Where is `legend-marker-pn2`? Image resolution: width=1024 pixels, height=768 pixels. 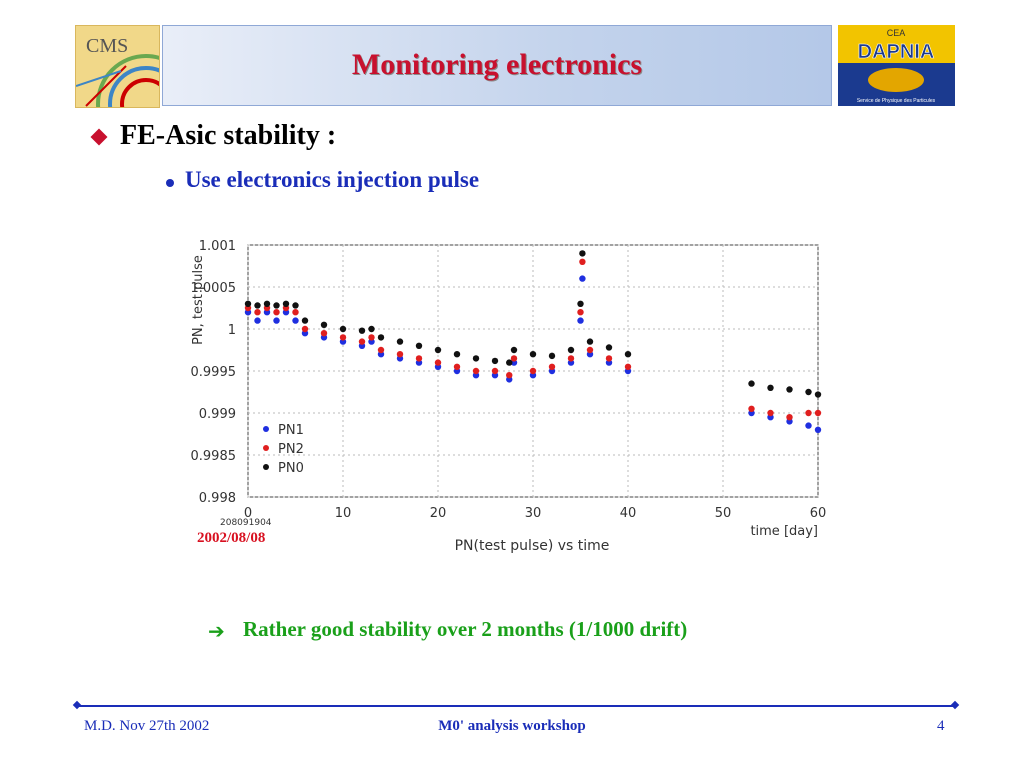
legend-marker-pn2 is located at coordinates (266, 448).